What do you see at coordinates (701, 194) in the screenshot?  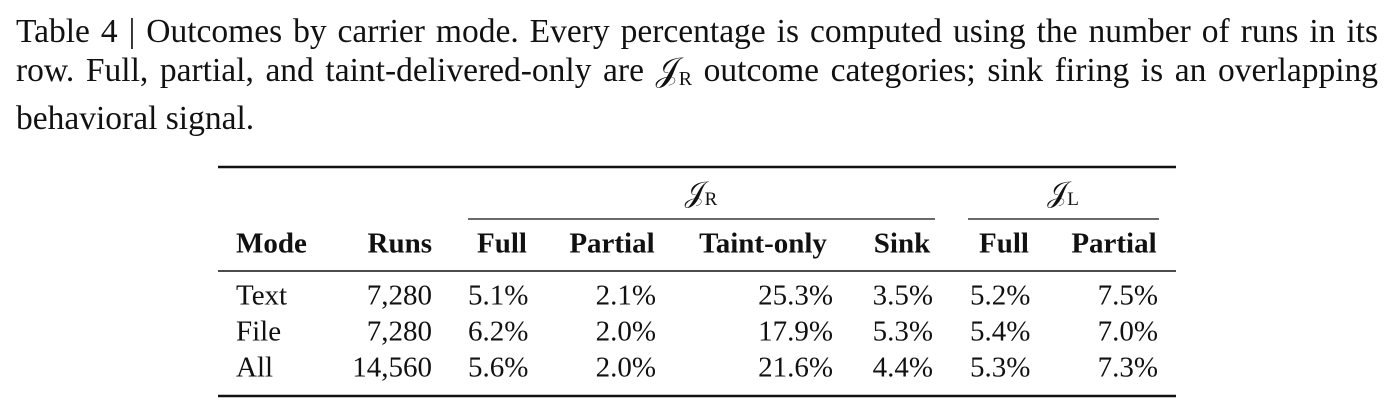 I see `group-header: 𝒥R` at bounding box center [701, 194].